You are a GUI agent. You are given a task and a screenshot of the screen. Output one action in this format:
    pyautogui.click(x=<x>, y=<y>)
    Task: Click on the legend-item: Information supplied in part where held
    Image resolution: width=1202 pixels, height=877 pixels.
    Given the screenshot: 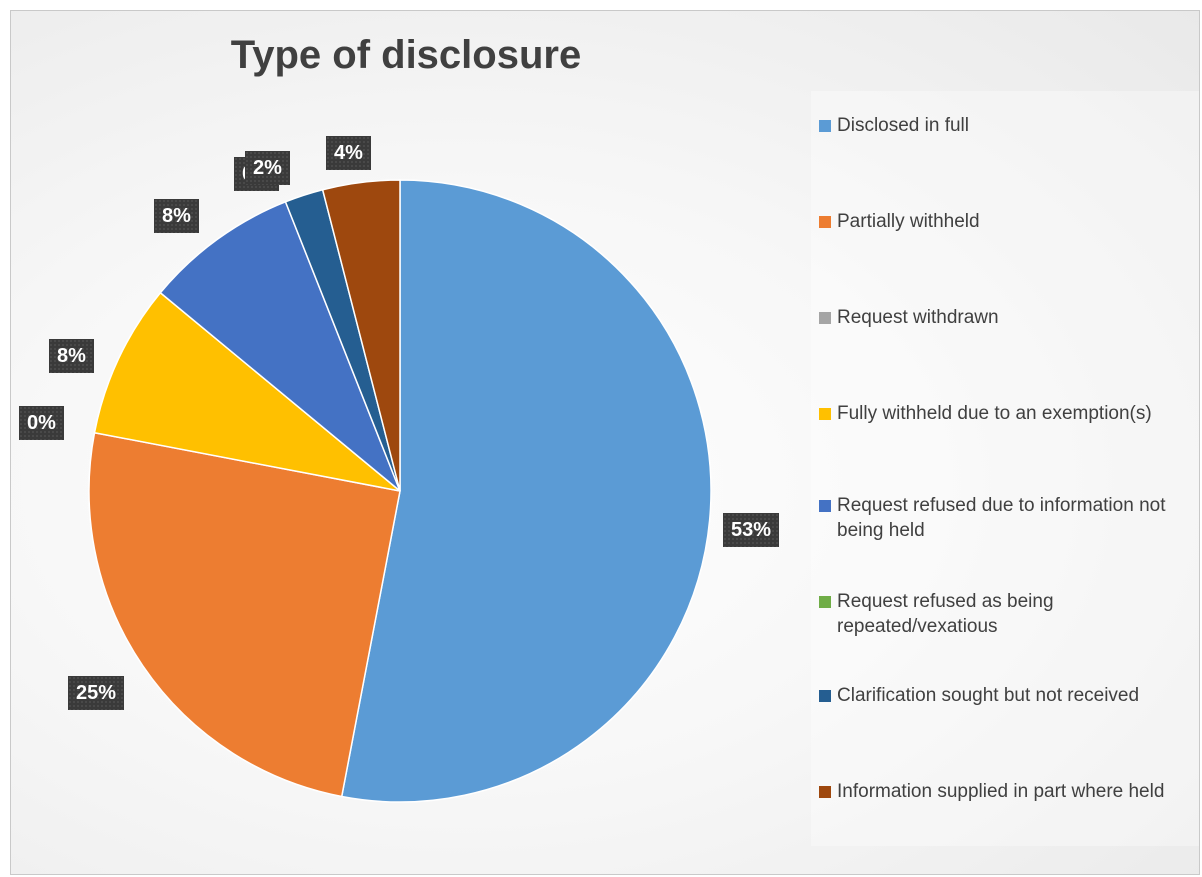 What is the action you would take?
    pyautogui.click(x=1009, y=791)
    